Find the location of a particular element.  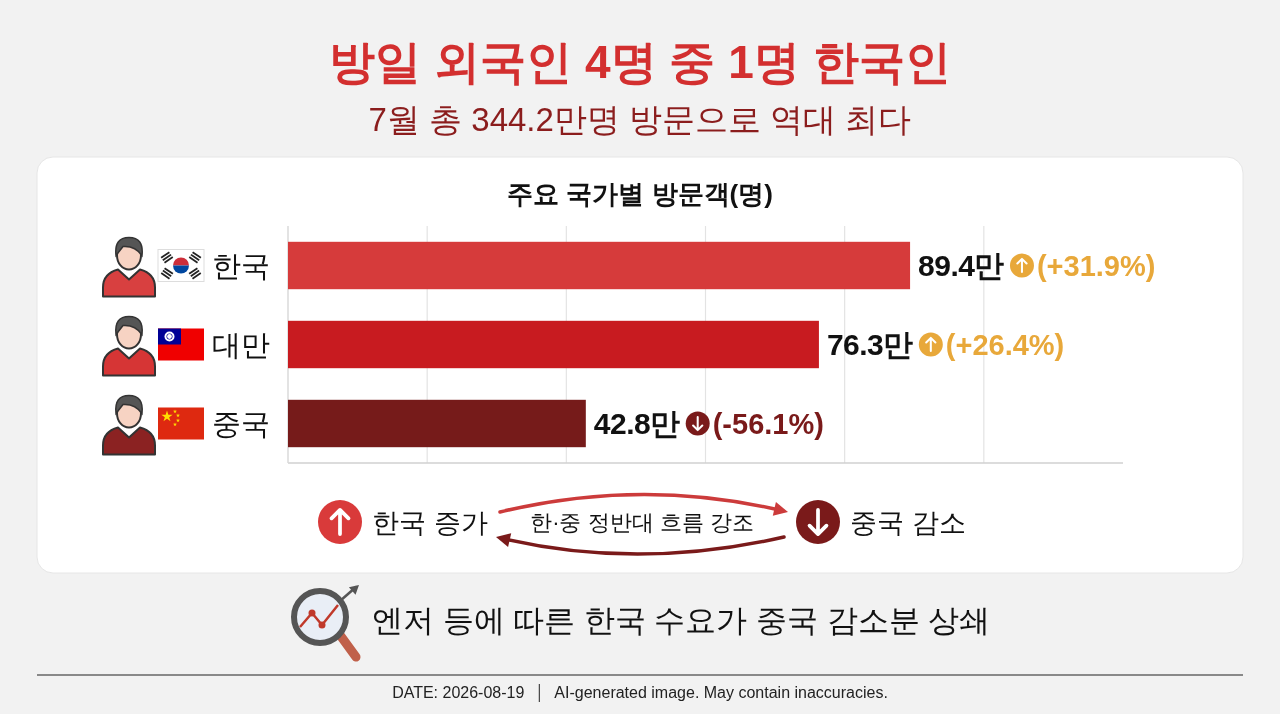

text: 중국 감소 is located at coordinates (908, 523).